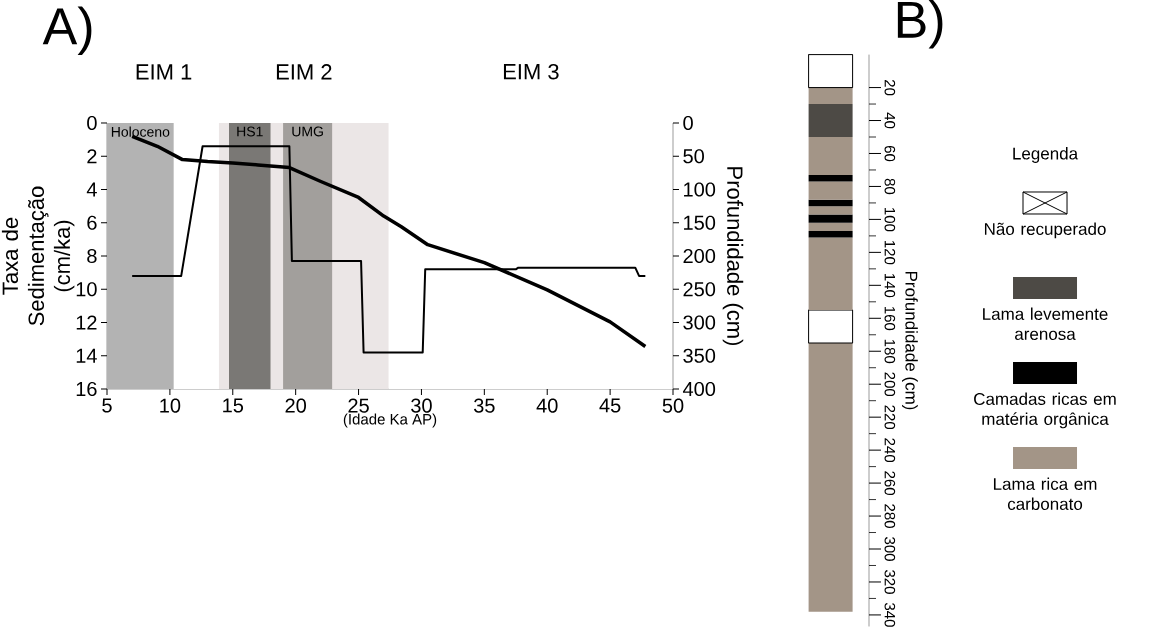  What do you see at coordinates (699, 389) in the screenshot?
I see `y2-tick-label: 400` at bounding box center [699, 389].